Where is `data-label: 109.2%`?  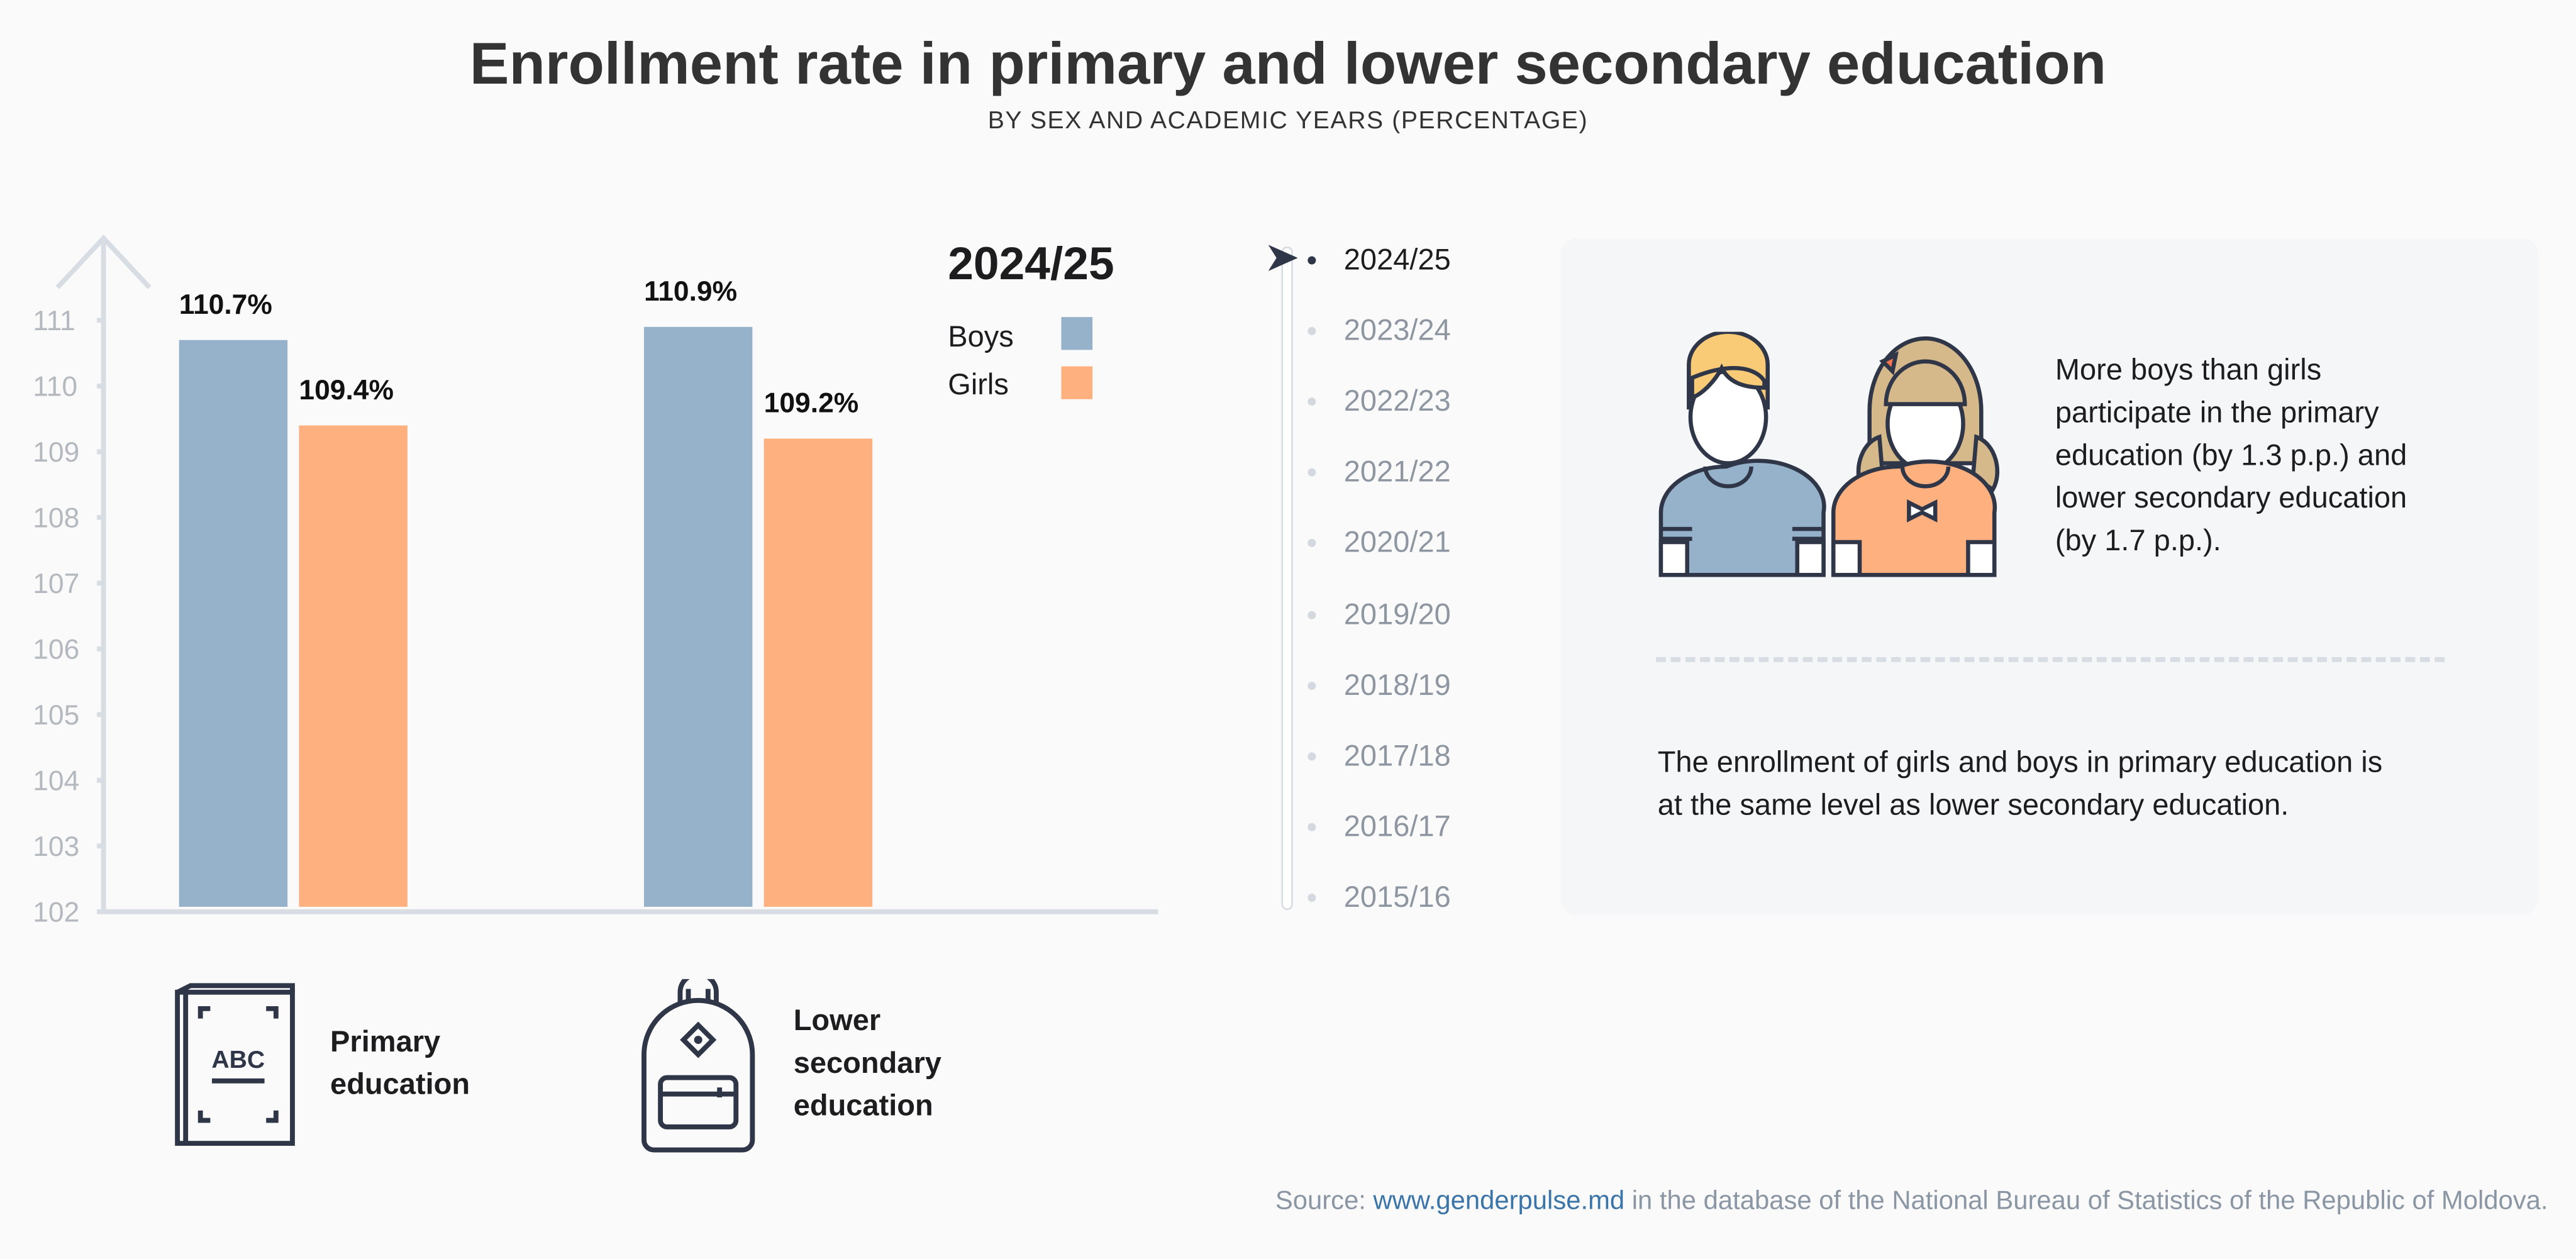
data-label: 109.2% is located at coordinates (811, 403).